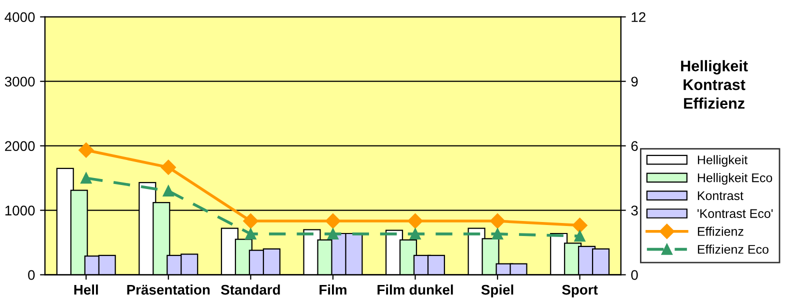 The width and height of the screenshot is (789, 307). I want to click on x-tick-label: Sport, so click(580, 291).